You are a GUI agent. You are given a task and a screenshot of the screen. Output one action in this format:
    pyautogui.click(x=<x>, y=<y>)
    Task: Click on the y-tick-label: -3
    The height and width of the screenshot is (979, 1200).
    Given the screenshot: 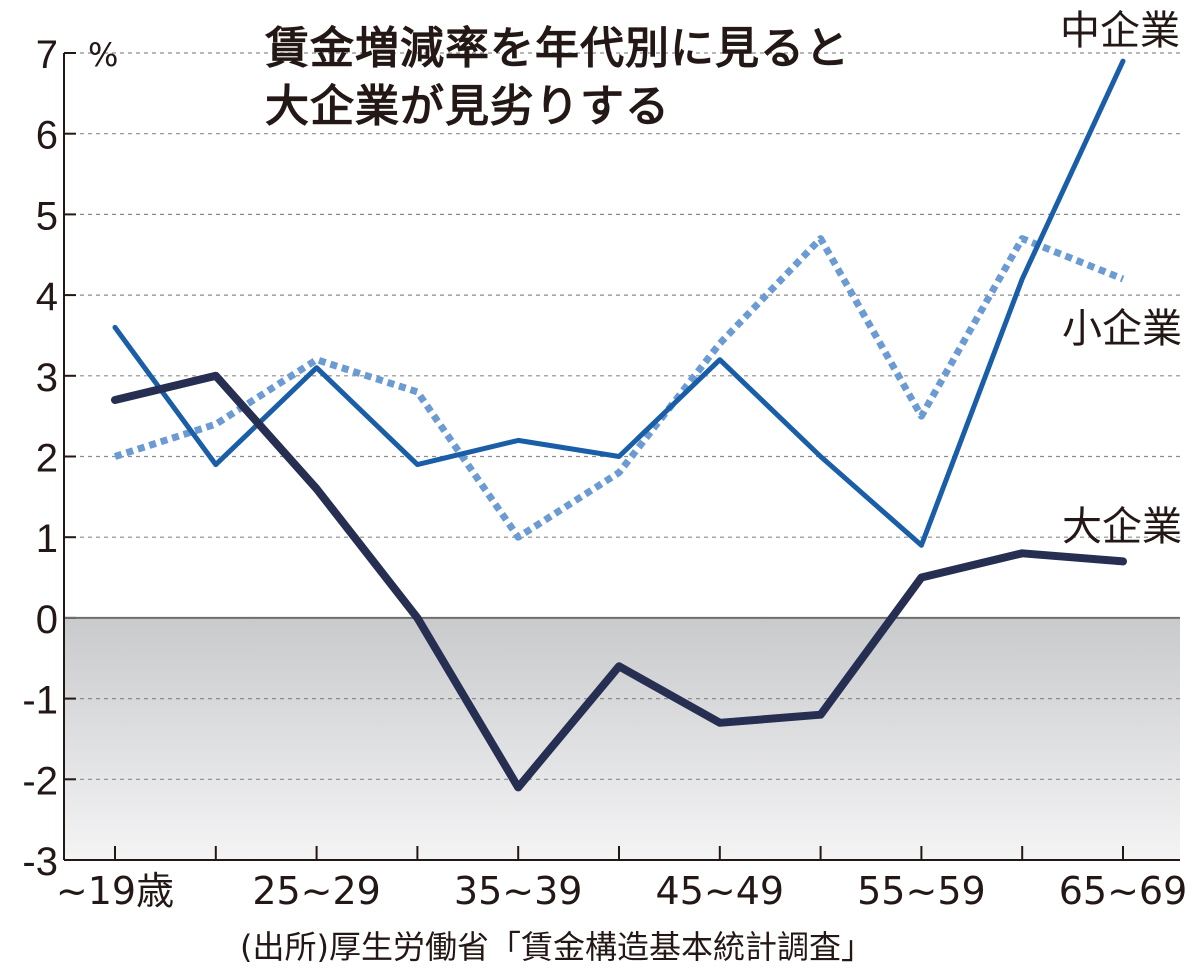 What is the action you would take?
    pyautogui.click(x=40, y=862)
    